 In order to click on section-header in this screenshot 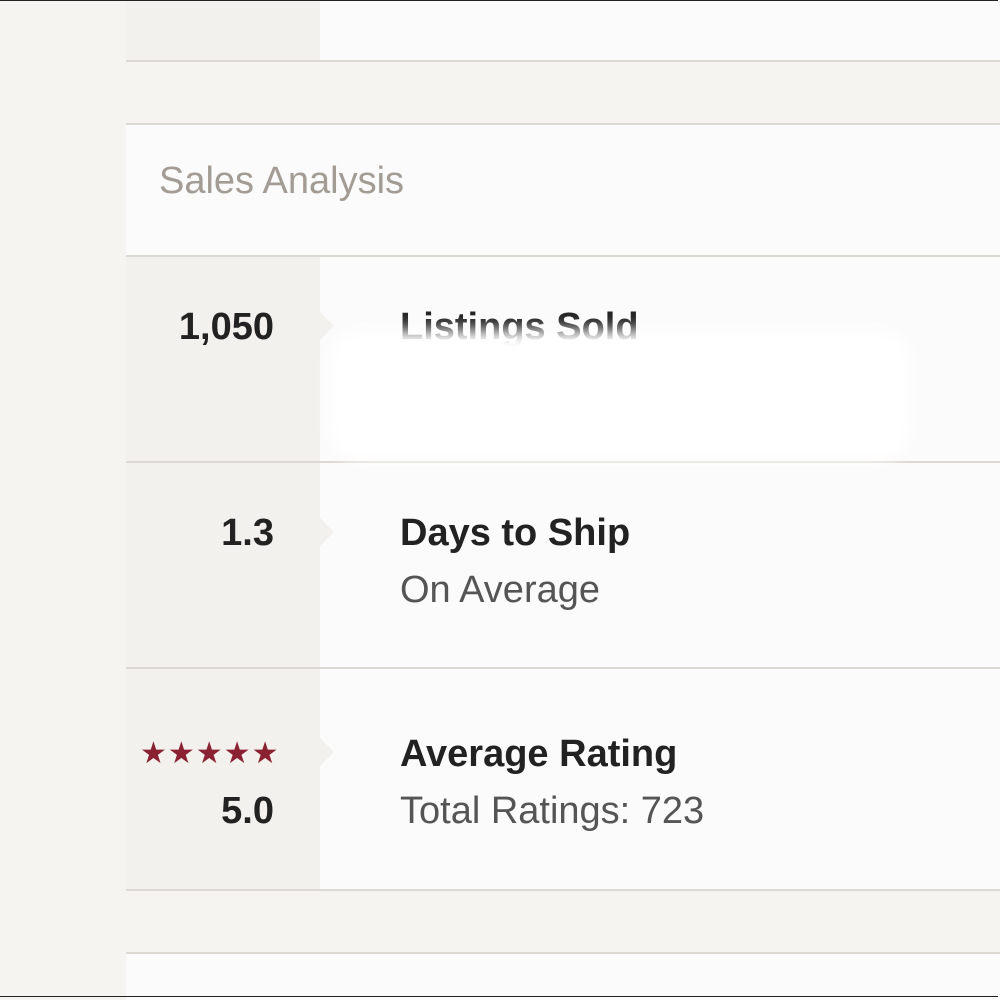, I will do `click(563, 190)`.